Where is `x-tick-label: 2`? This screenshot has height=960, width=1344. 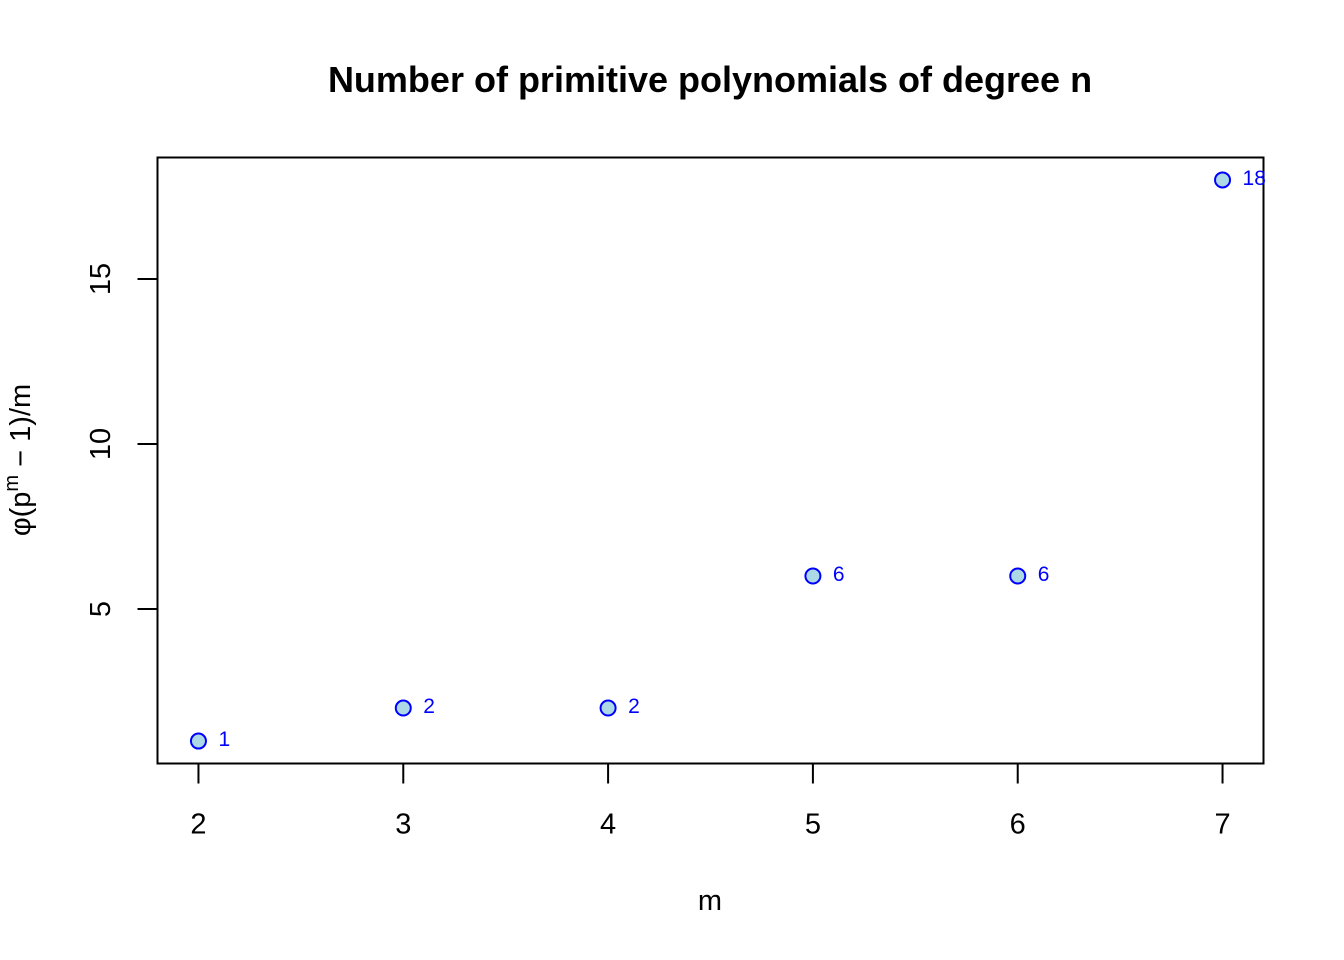 x-tick-label: 2 is located at coordinates (198, 825).